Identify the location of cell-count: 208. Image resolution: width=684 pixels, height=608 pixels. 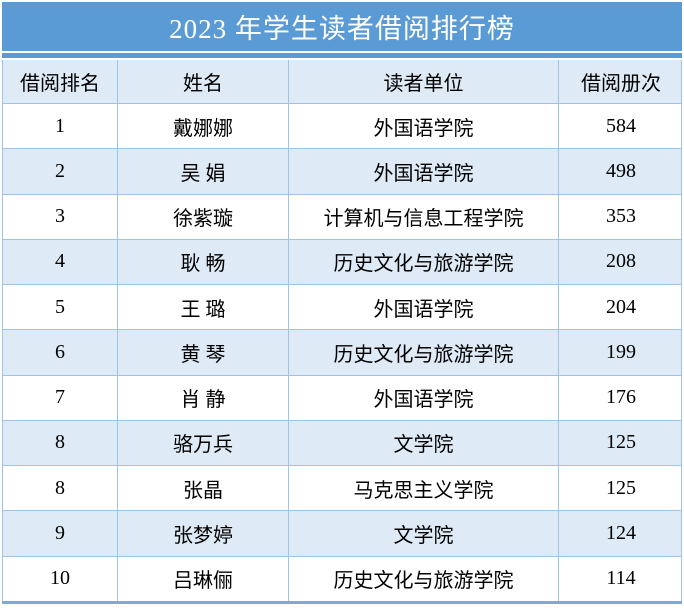
(621, 261).